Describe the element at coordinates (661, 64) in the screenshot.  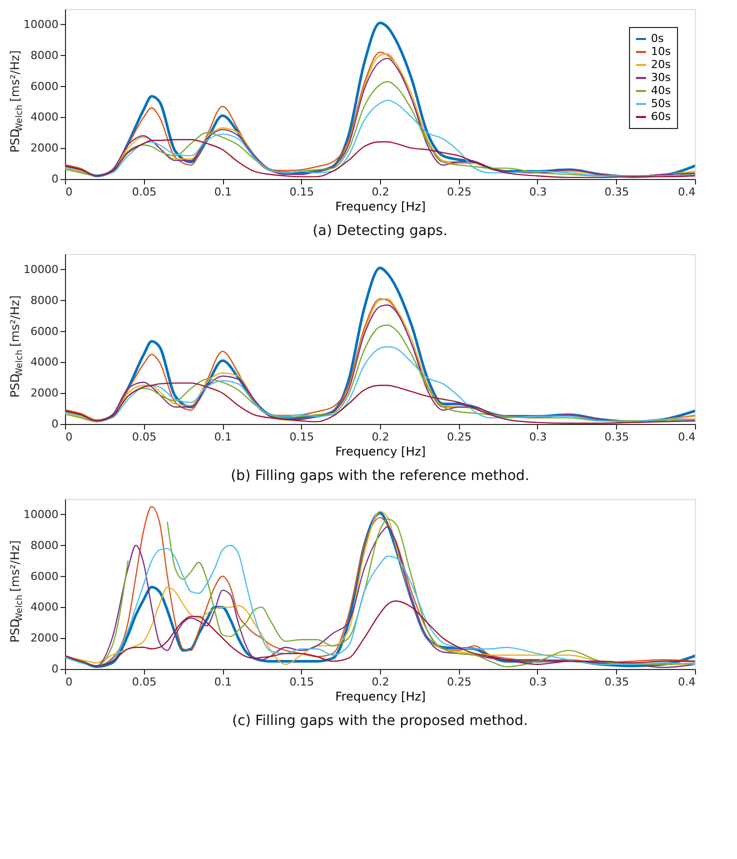
I see `legend-label: 20s` at that location.